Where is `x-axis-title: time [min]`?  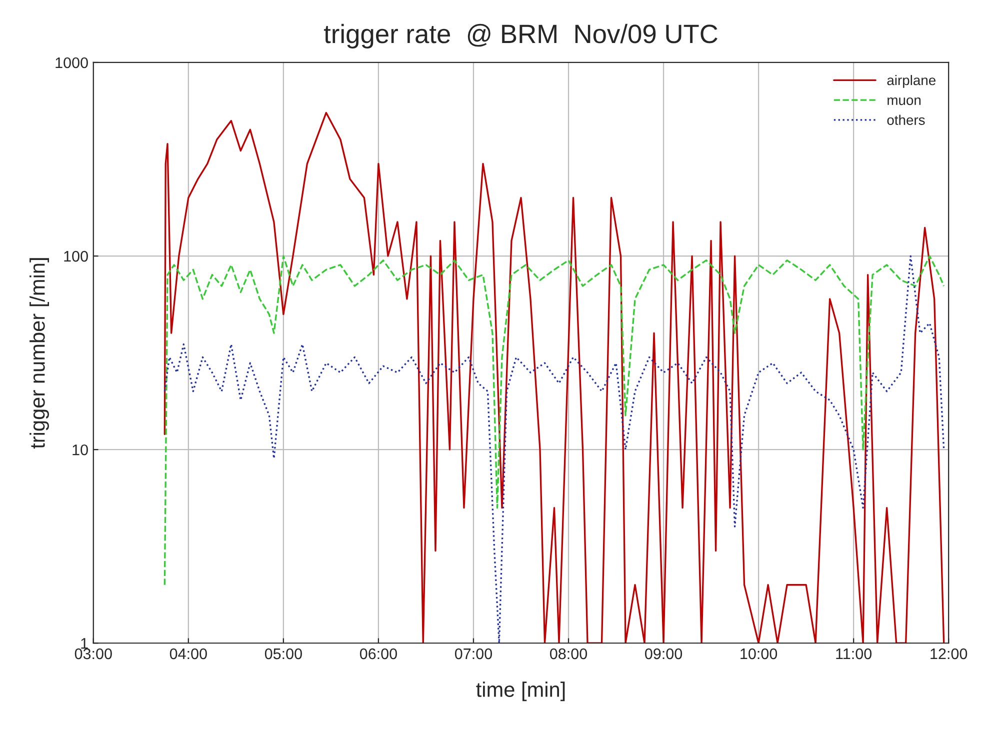
x-axis-title: time [min] is located at coordinates (520, 692).